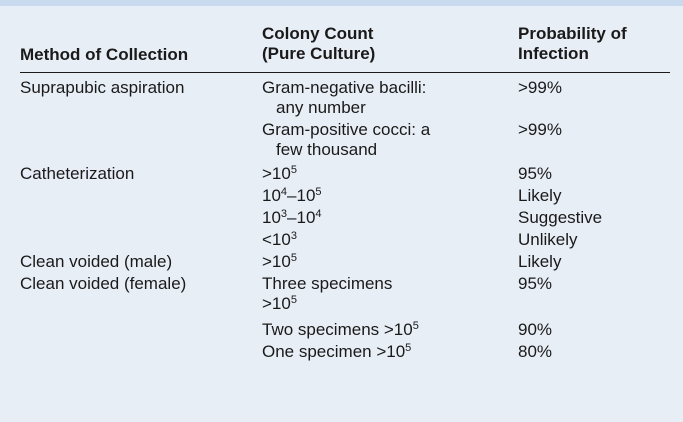  What do you see at coordinates (103, 283) in the screenshot?
I see `method-cell: Clean voided (female)` at bounding box center [103, 283].